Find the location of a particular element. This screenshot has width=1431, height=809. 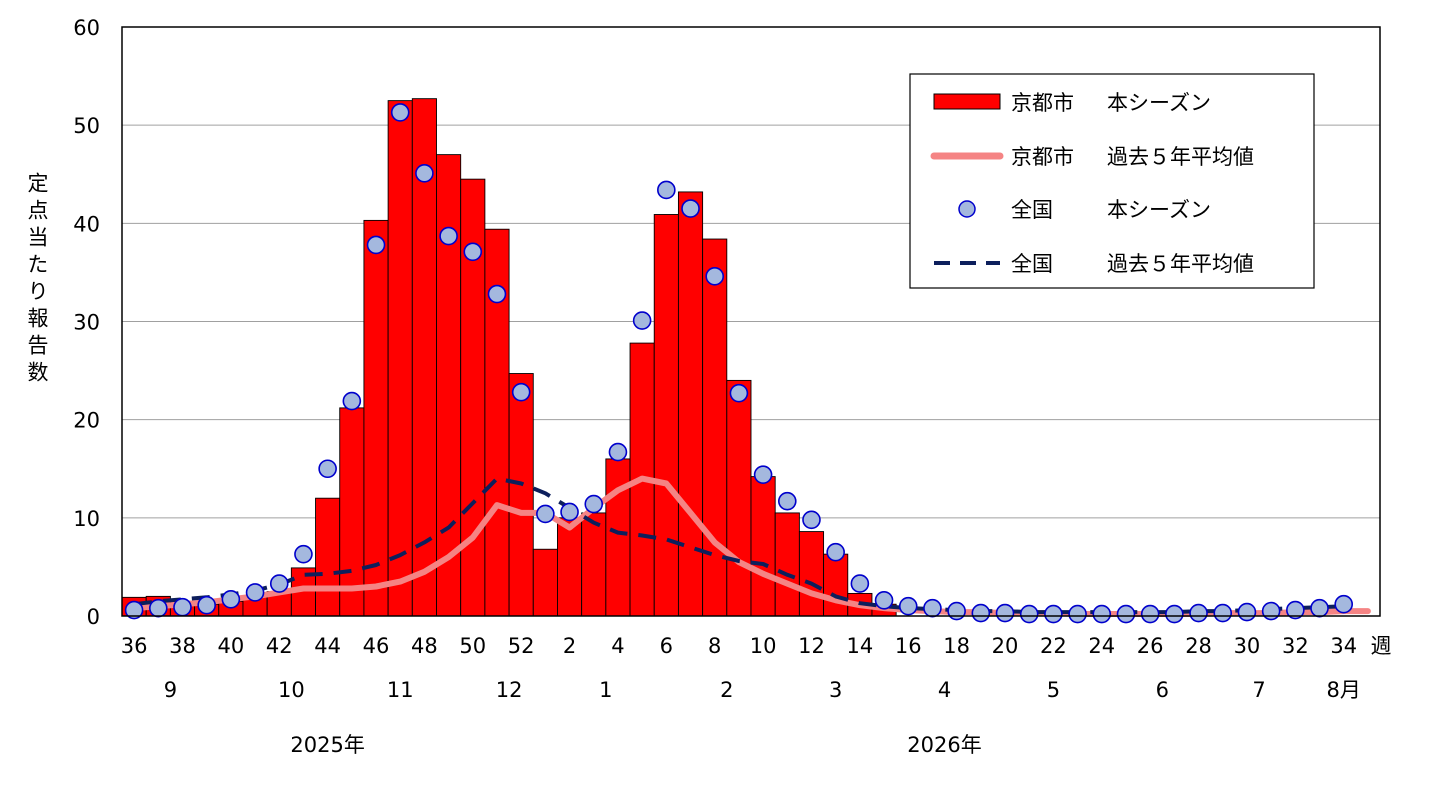

legend-label-national-current-prefix: 全国 is located at coordinates (1032, 210).